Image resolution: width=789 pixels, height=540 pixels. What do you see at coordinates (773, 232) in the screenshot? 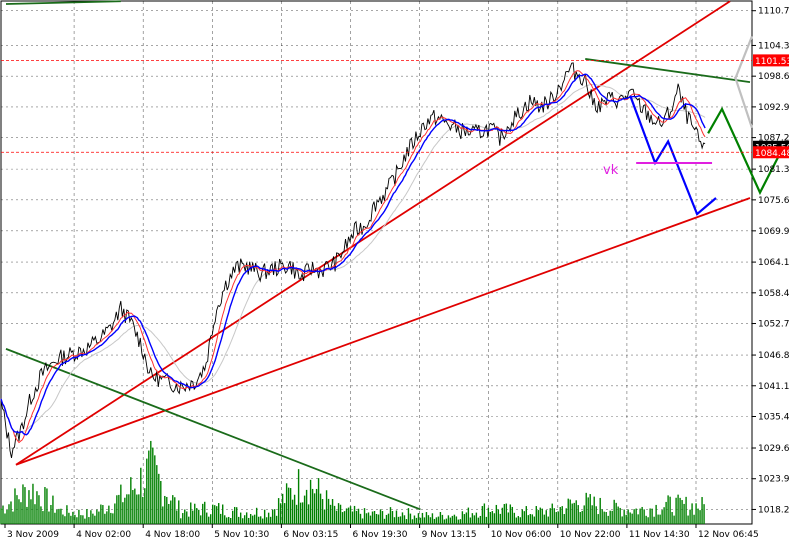
I see `y-tick-label-7: 1069.90` at bounding box center [773, 232].